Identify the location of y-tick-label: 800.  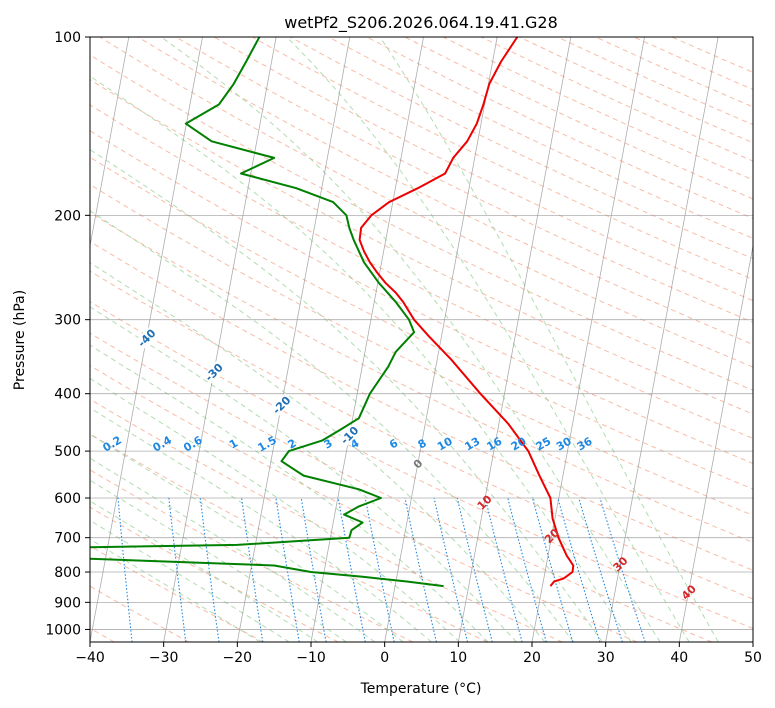
(67, 573).